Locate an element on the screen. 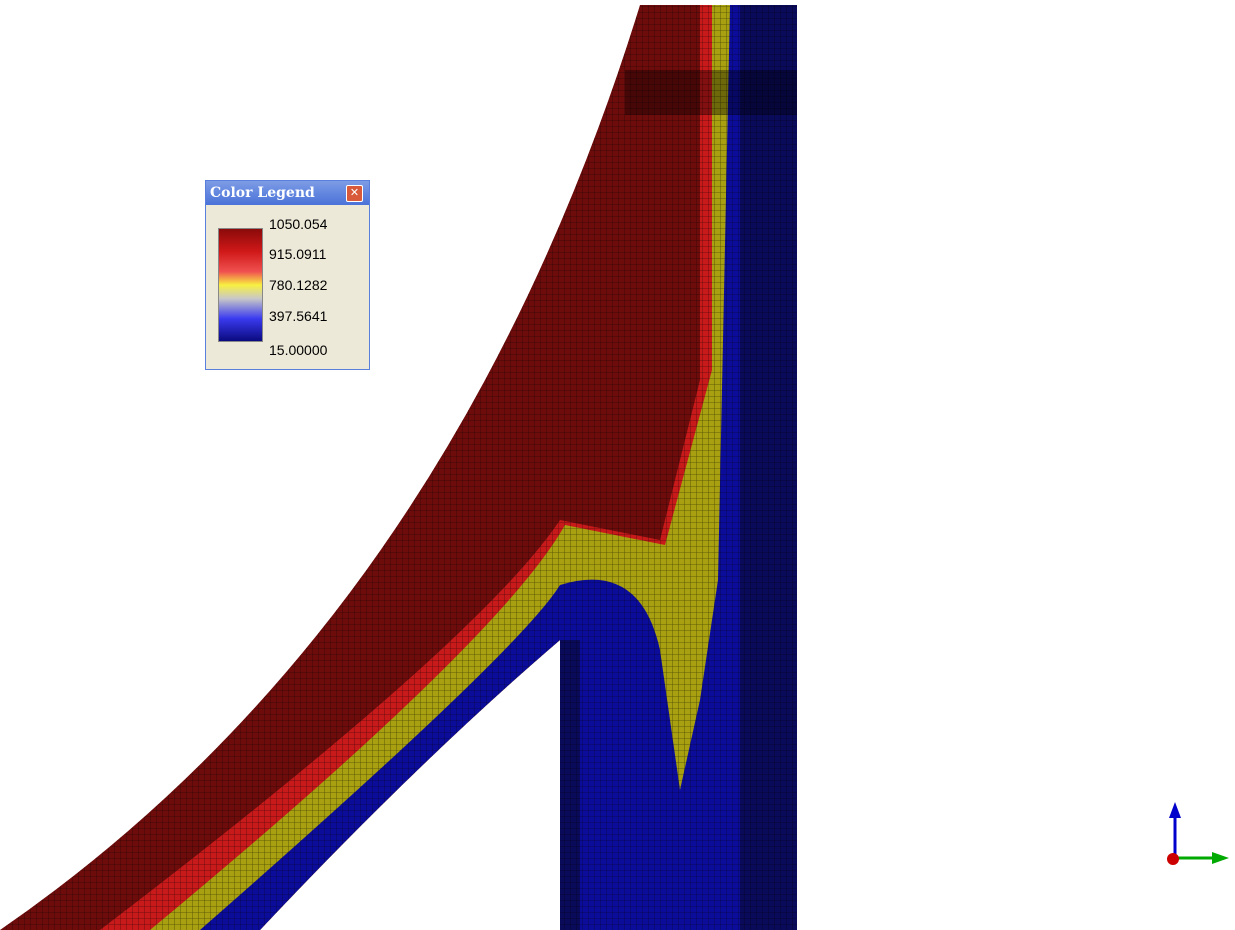 The width and height of the screenshot is (1235, 930). legend-label: 780.1282 is located at coordinates (298, 285).